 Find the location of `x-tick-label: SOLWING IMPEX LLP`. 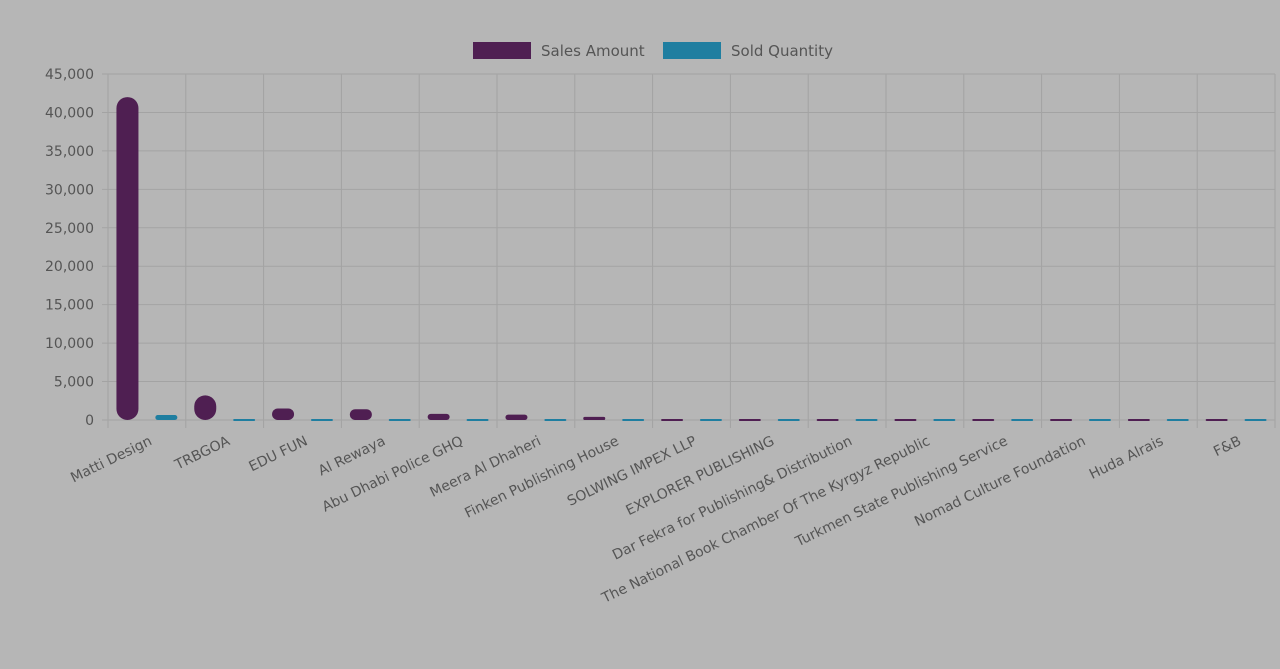

x-tick-label: SOLWING IMPEX LLP is located at coordinates (632, 471).